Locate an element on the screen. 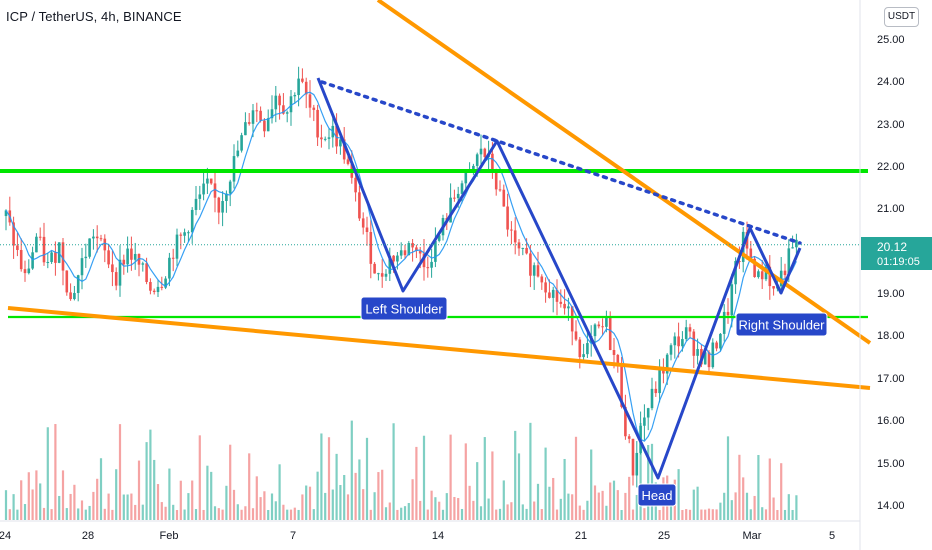  x-tick-label: Feb is located at coordinates (169, 536).